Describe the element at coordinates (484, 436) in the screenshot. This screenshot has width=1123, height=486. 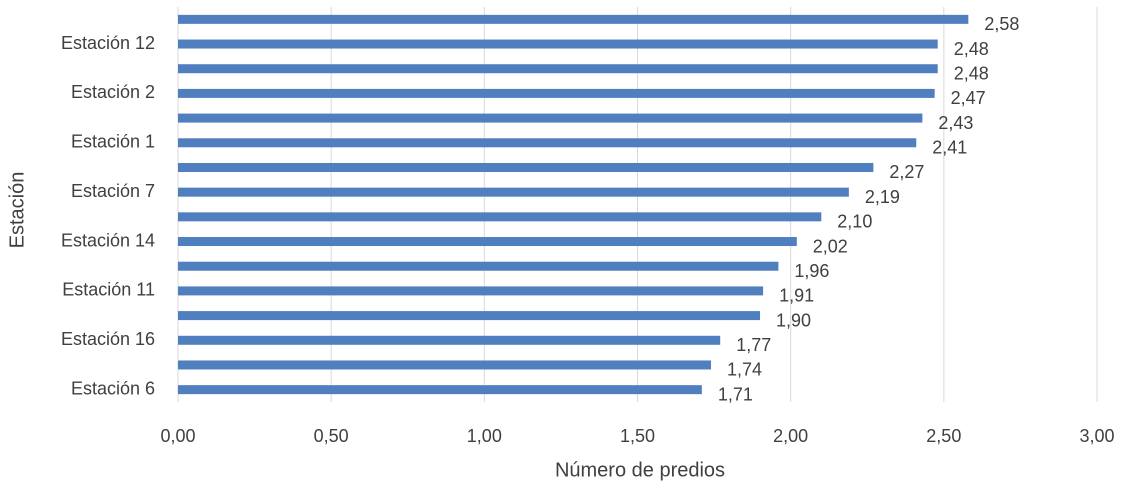
I see `x-tick-label: 1,00` at that location.